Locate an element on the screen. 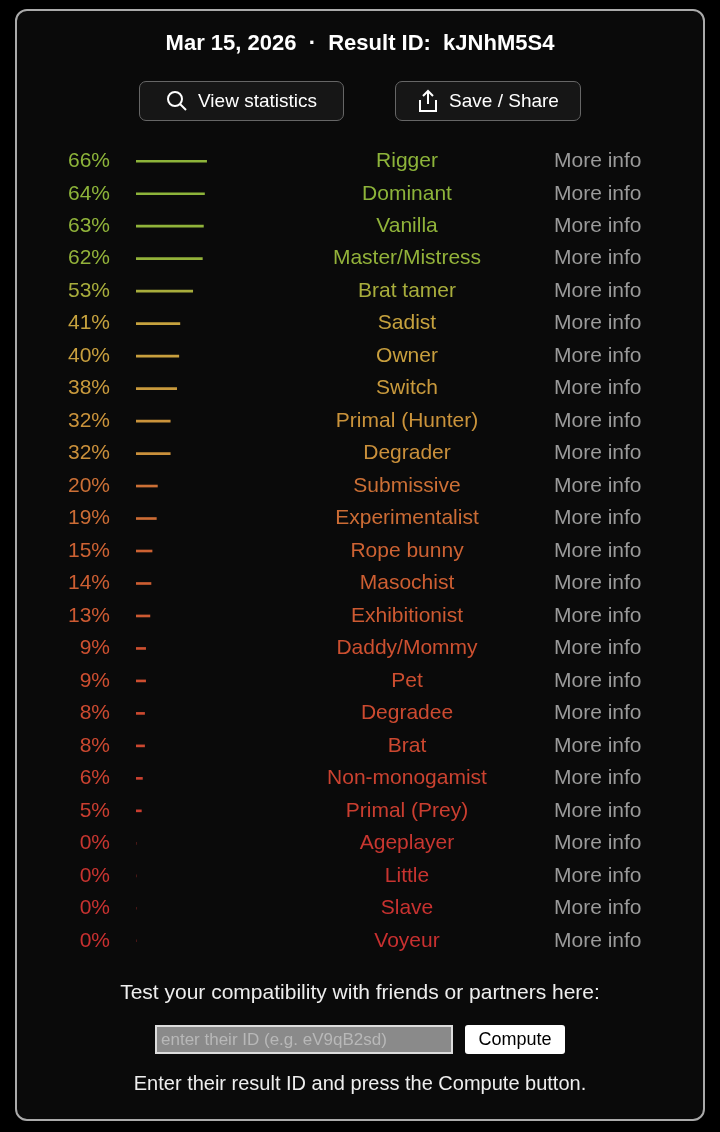  text: Mar 15, 2026 · Result ID: kJNhM5S4 is located at coordinates (360, 43).